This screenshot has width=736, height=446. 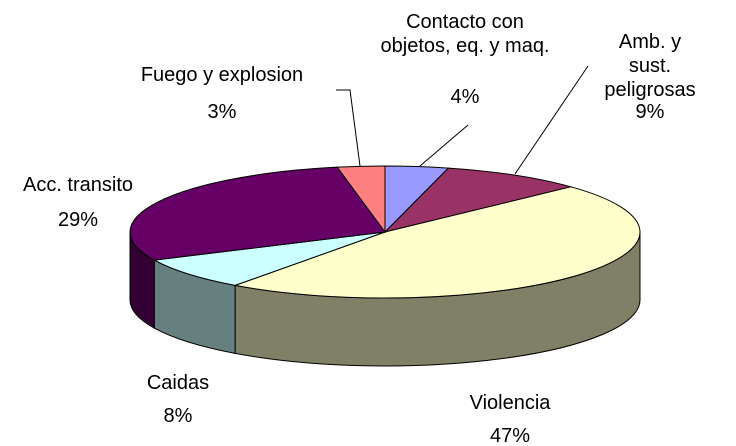 What do you see at coordinates (178, 383) in the screenshot?
I see `slice-label: Caidas` at bounding box center [178, 383].